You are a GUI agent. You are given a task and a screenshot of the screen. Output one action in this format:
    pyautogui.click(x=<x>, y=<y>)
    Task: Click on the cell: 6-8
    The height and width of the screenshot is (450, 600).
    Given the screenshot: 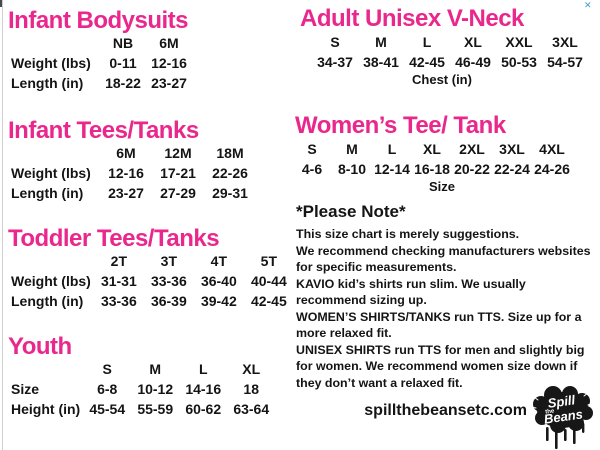 What is the action you would take?
    pyautogui.click(x=107, y=389)
    